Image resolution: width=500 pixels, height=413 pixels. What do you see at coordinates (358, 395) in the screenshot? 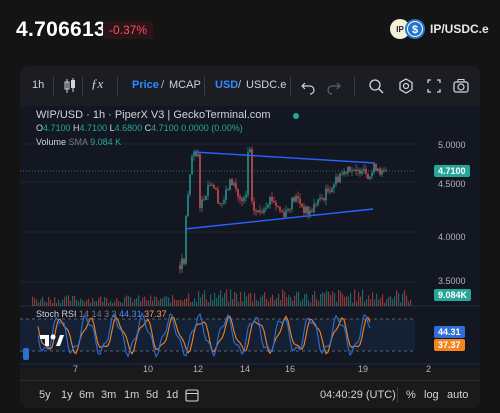
I see `clock-readout: 04:40:29 (UTC)` at bounding box center [358, 395].